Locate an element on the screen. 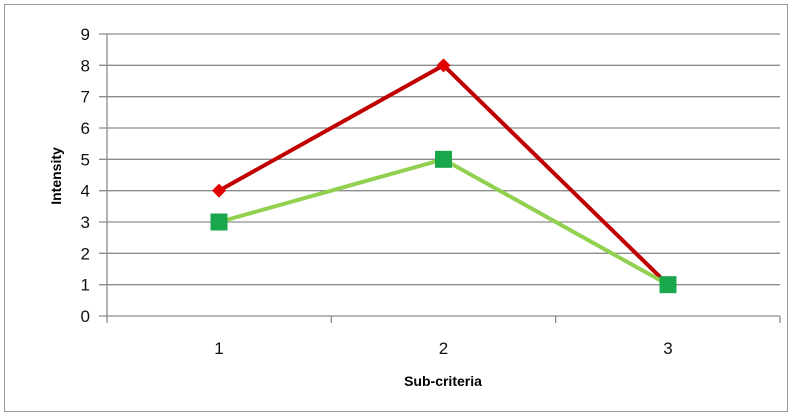  y-tick-label-8: 8 is located at coordinates (85, 65).